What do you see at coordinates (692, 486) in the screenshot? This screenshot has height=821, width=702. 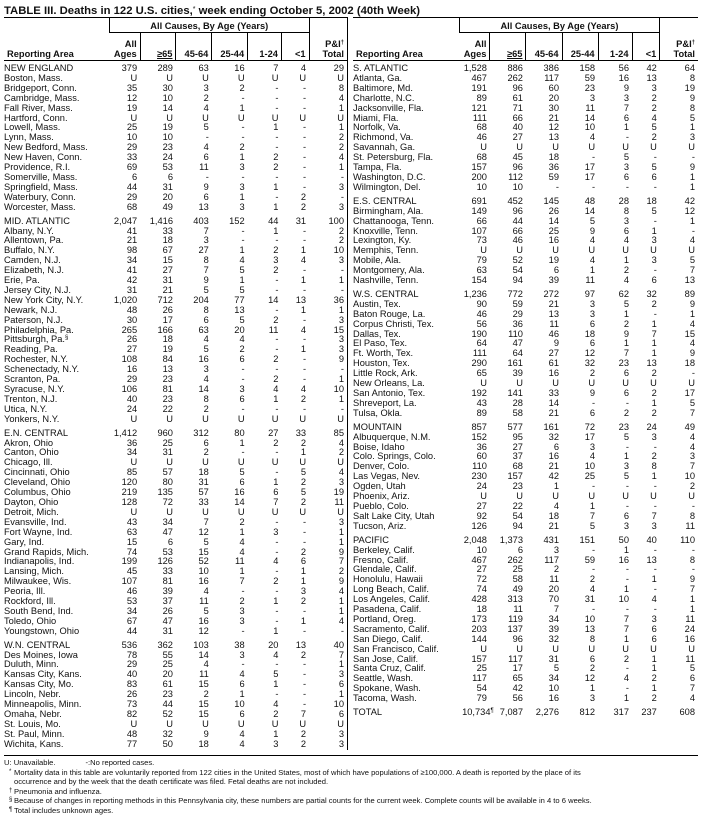 I see `cell-pi-total: 2` at bounding box center [692, 486].